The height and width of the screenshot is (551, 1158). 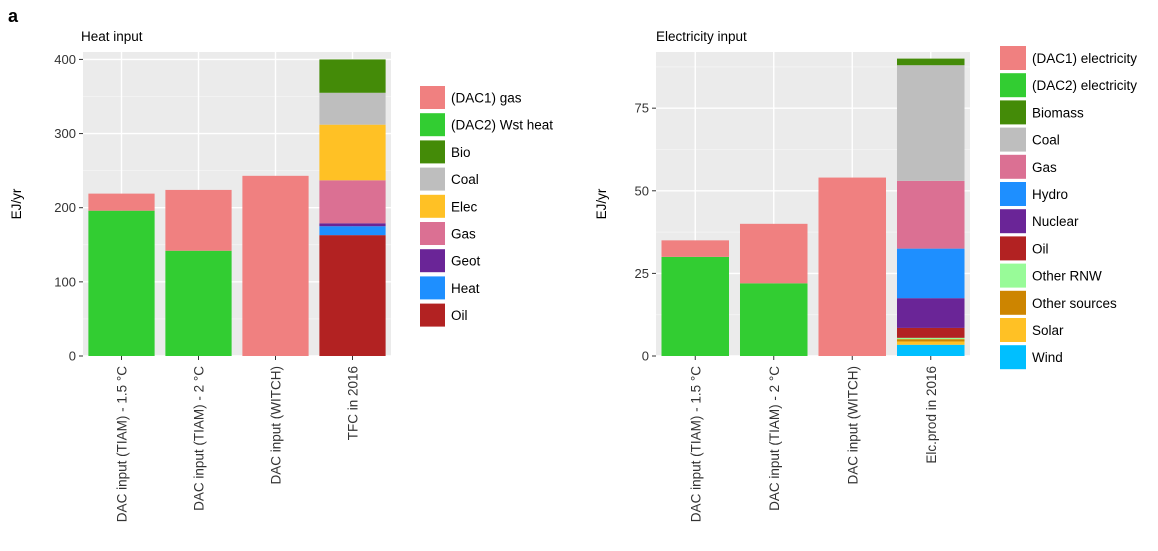 I want to click on y-tick-label: 400, so click(x=65, y=59).